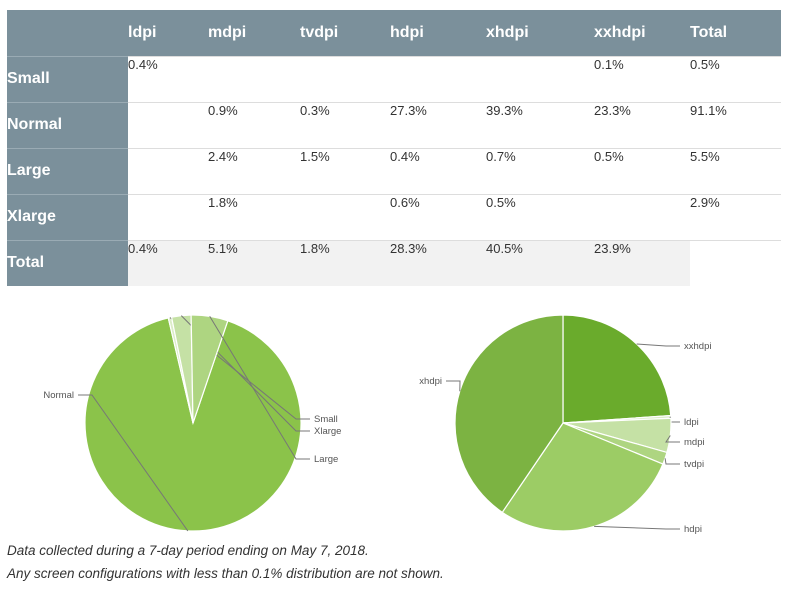  Describe the element at coordinates (735, 170) in the screenshot. I see `table-cell: 5.5%` at that location.